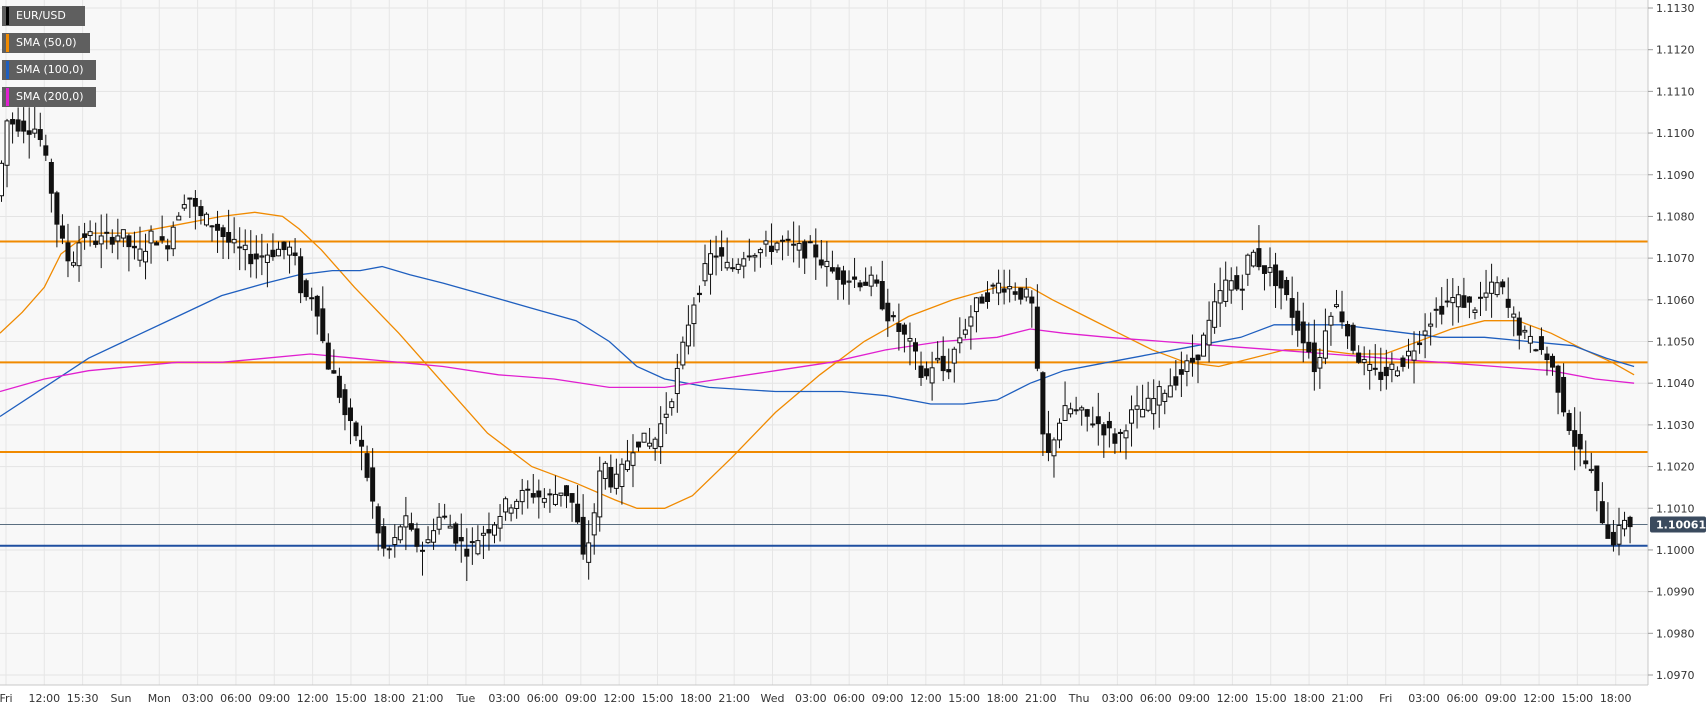  Describe the element at coordinates (696, 698) in the screenshot. I see `x-tick-label: 18:00` at that location.